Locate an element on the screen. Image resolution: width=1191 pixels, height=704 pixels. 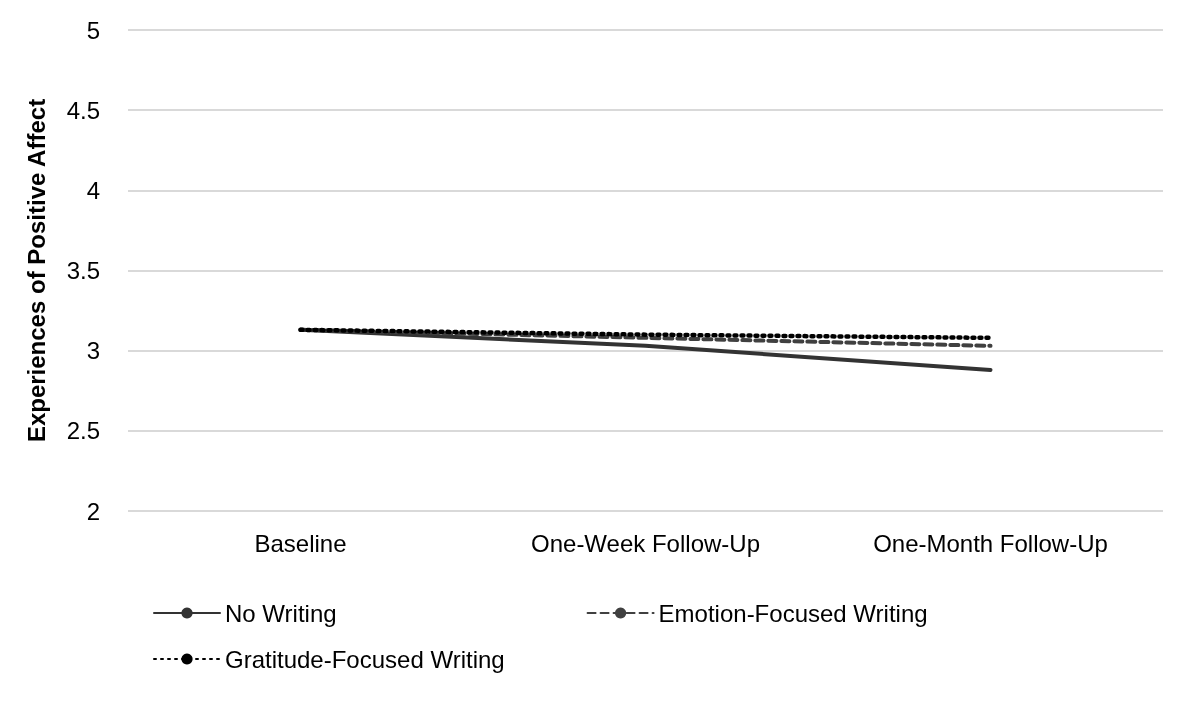
x-tick-label: Baseline is located at coordinates (300, 543).